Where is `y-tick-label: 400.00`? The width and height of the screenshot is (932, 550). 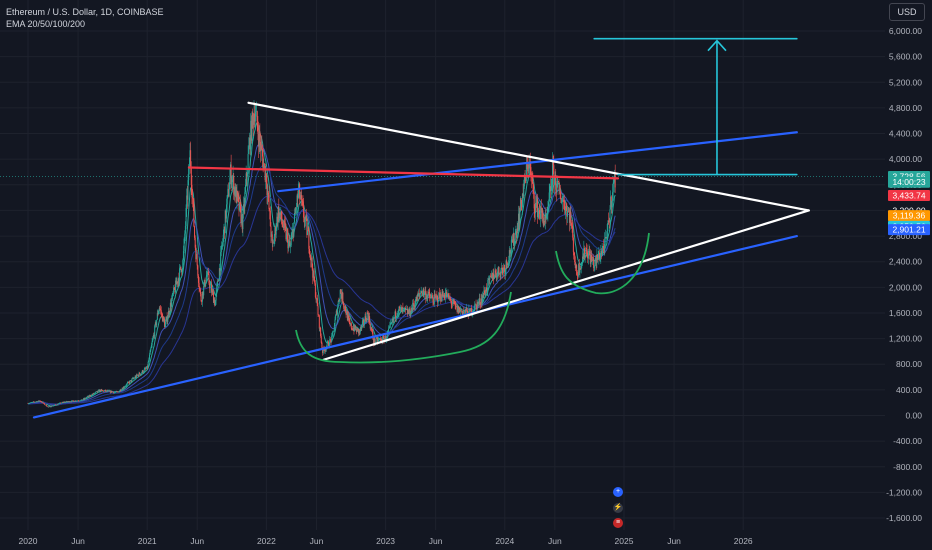 y-tick-label: 400.00 is located at coordinates (909, 390).